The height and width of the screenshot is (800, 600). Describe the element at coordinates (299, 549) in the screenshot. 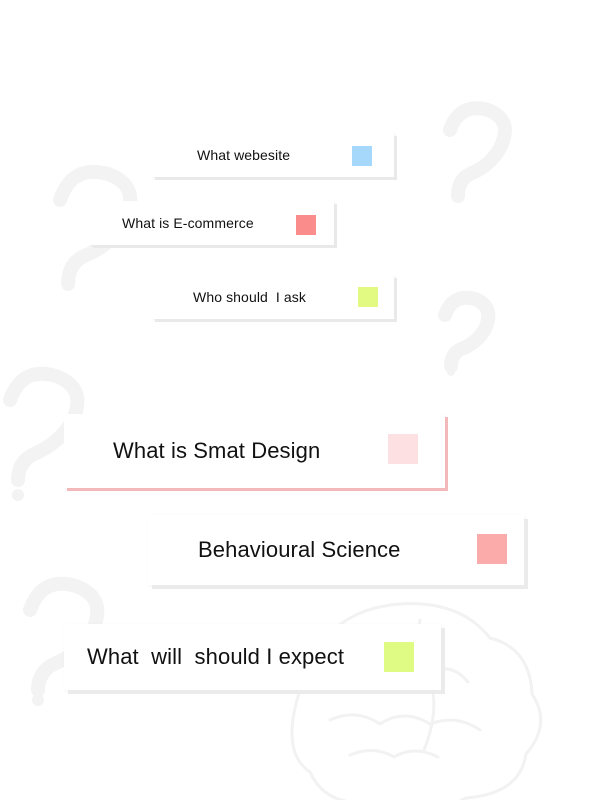

I see `topic-card-label: Behavioural Science` at that location.